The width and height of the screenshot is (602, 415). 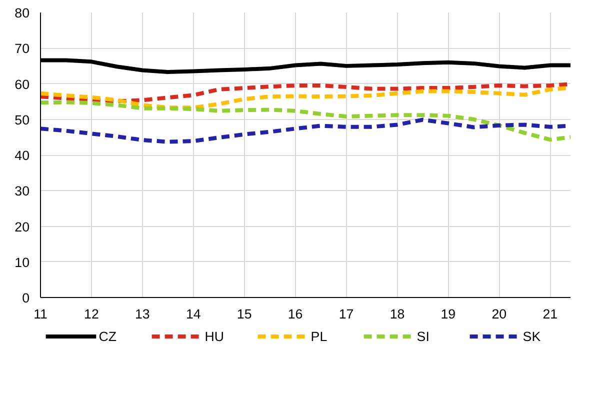 I want to click on legend-label: CZ, so click(x=107, y=336).